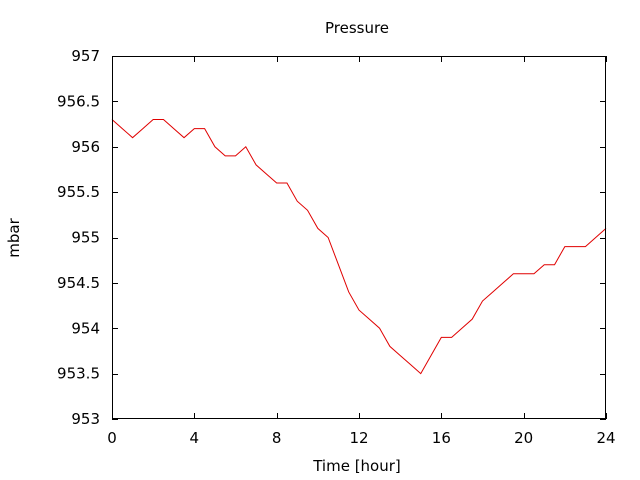 The image size is (640, 480). Describe the element at coordinates (78, 283) in the screenshot. I see `y-tick-label: 954.5` at that location.